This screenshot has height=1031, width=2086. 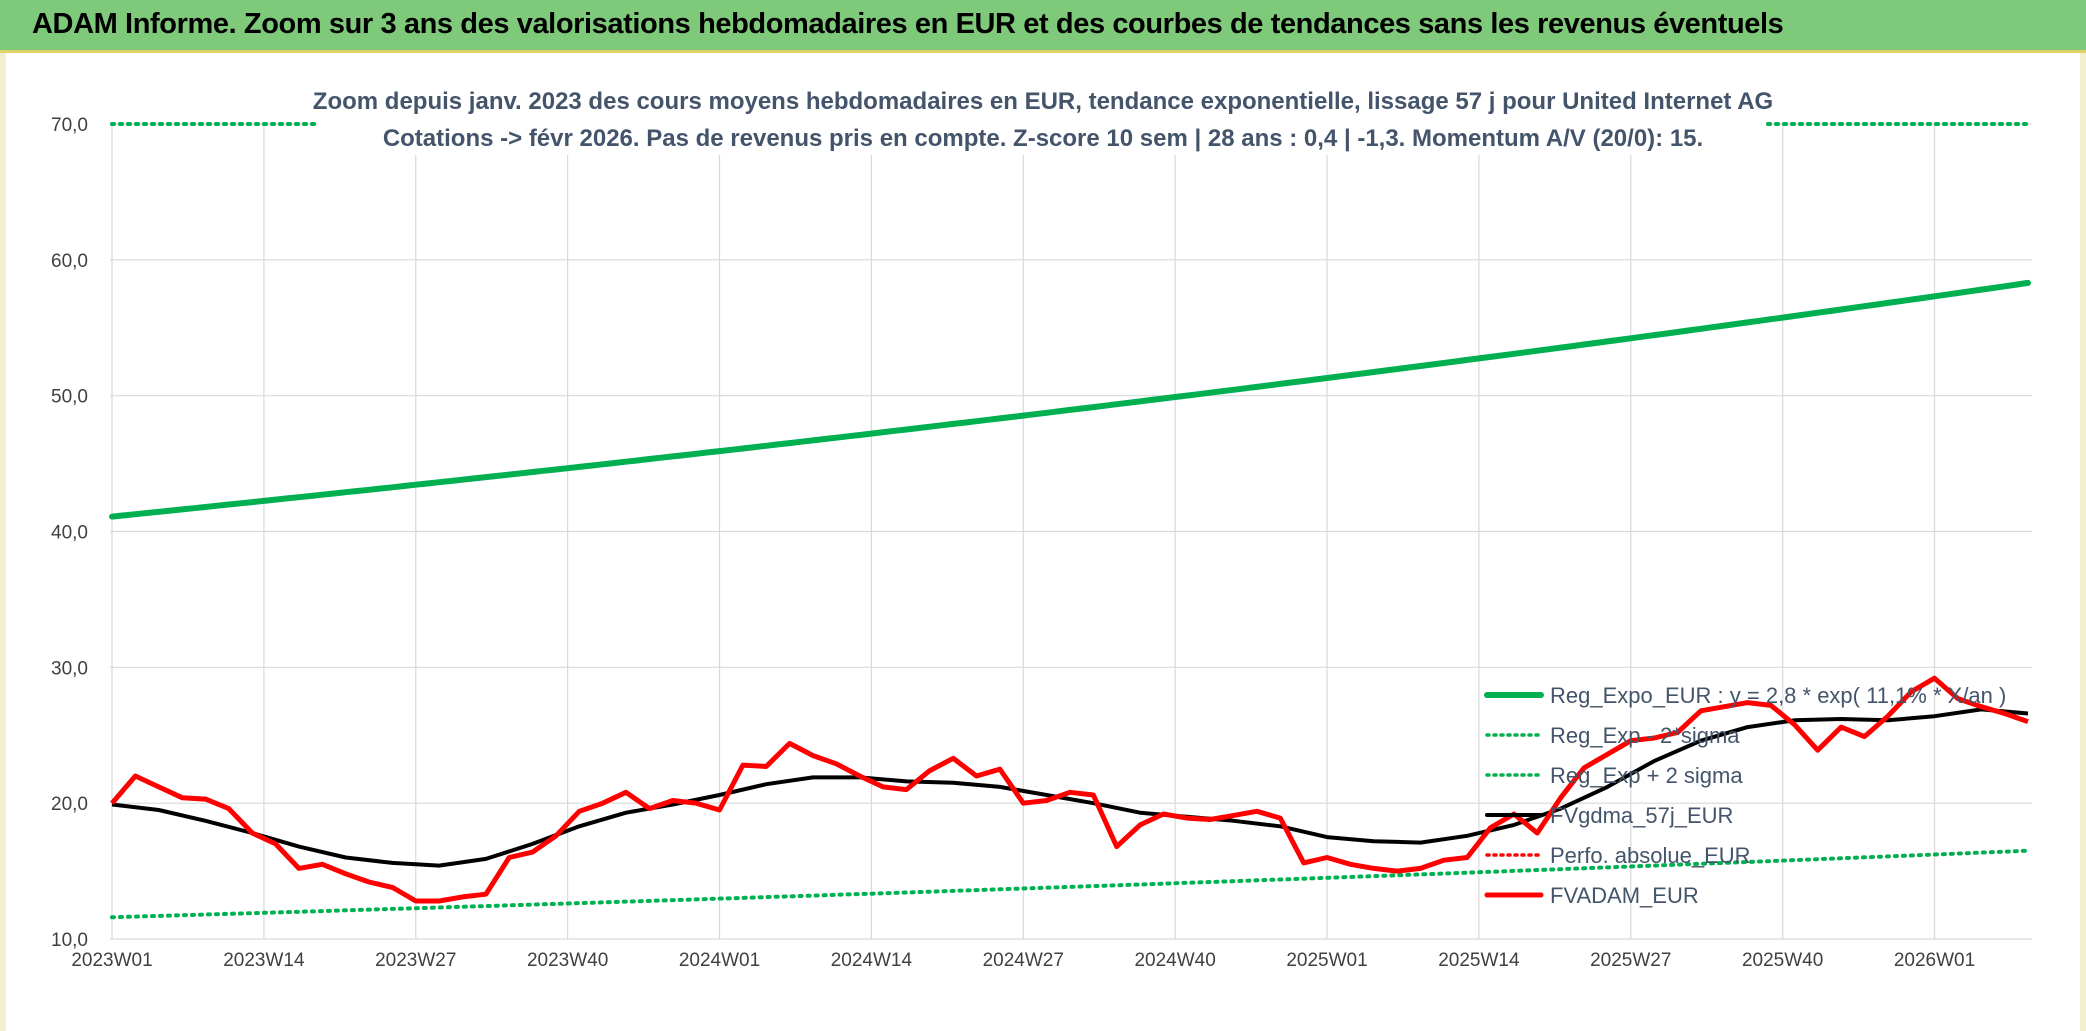 I want to click on y-tick-label: 40,0, so click(x=69, y=533).